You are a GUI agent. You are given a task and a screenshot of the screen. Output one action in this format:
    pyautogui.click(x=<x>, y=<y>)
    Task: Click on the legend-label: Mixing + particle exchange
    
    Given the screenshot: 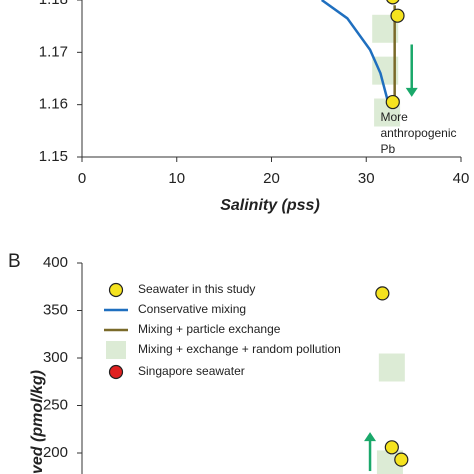 What is the action you would take?
    pyautogui.click(x=209, y=329)
    